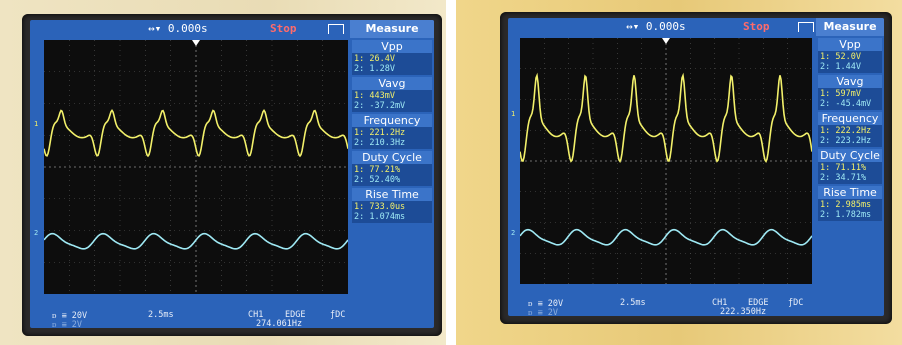  I want to click on ch1-value: 1: 222.2Hz, so click(846, 131).